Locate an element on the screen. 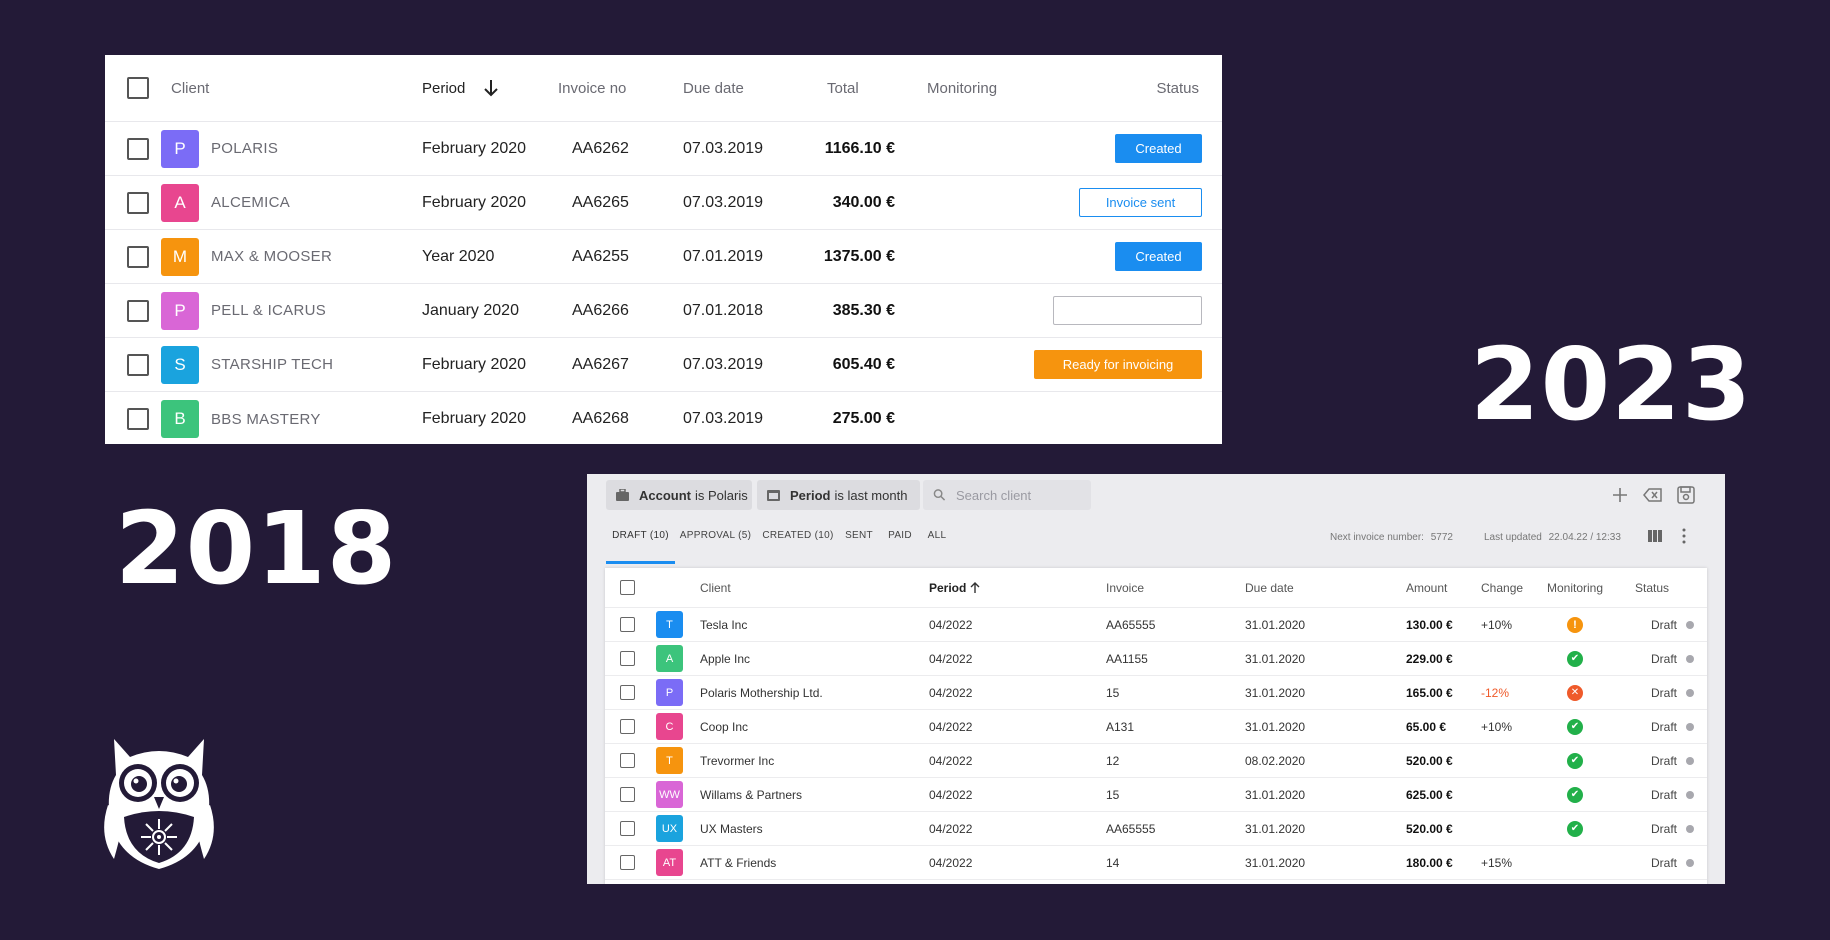 The width and height of the screenshot is (1830, 940). client-name: MAX & MOOSER is located at coordinates (272, 256).